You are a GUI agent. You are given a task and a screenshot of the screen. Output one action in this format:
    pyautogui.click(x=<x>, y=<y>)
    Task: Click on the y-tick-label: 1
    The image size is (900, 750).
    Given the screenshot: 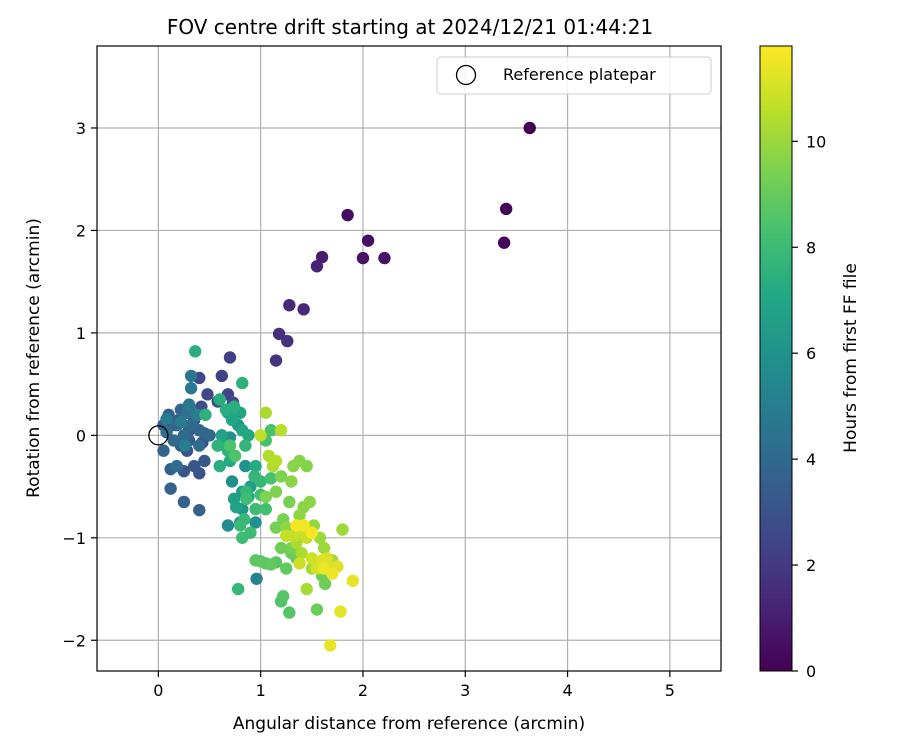 What is the action you would take?
    pyautogui.click(x=81, y=333)
    